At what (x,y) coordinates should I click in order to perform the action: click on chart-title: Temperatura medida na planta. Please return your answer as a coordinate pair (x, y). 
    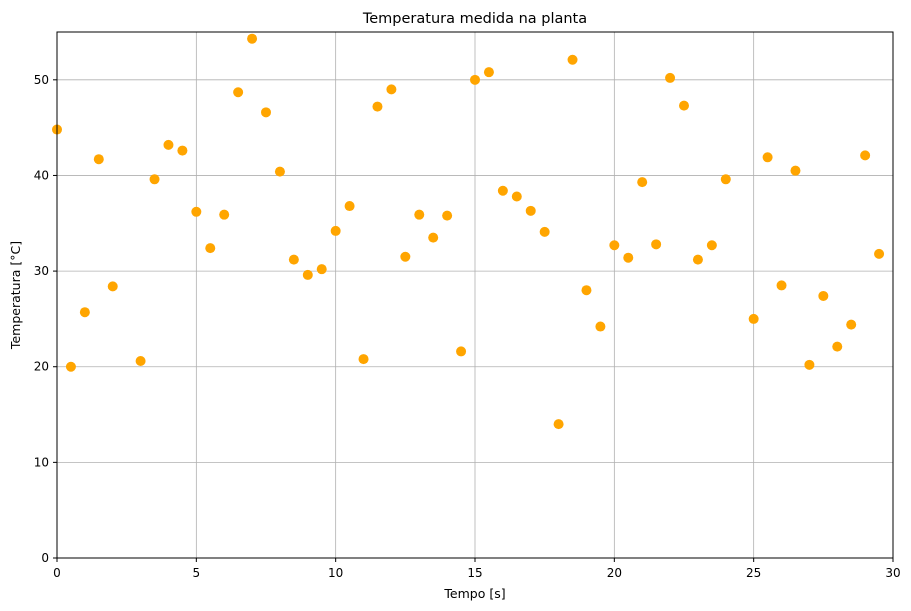
    Looking at the image, I should click on (474, 19).